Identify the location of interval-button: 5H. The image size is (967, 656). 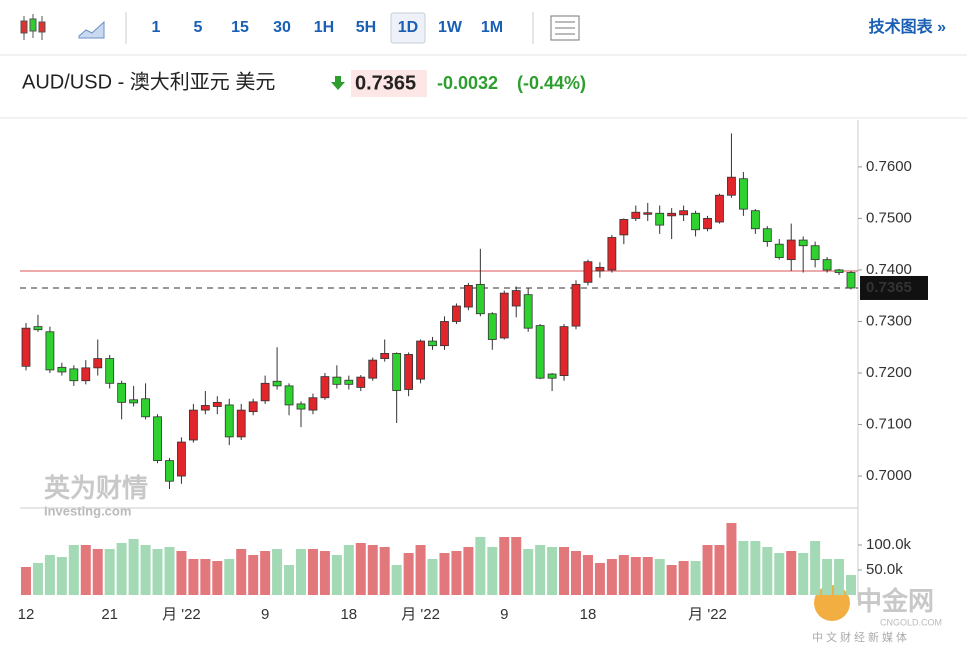
(366, 27).